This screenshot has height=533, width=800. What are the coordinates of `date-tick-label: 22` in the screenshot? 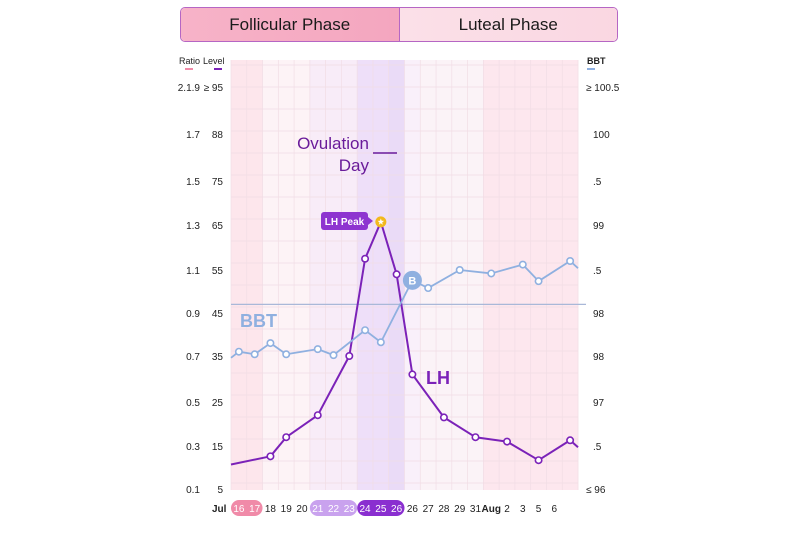 It's located at (334, 509).